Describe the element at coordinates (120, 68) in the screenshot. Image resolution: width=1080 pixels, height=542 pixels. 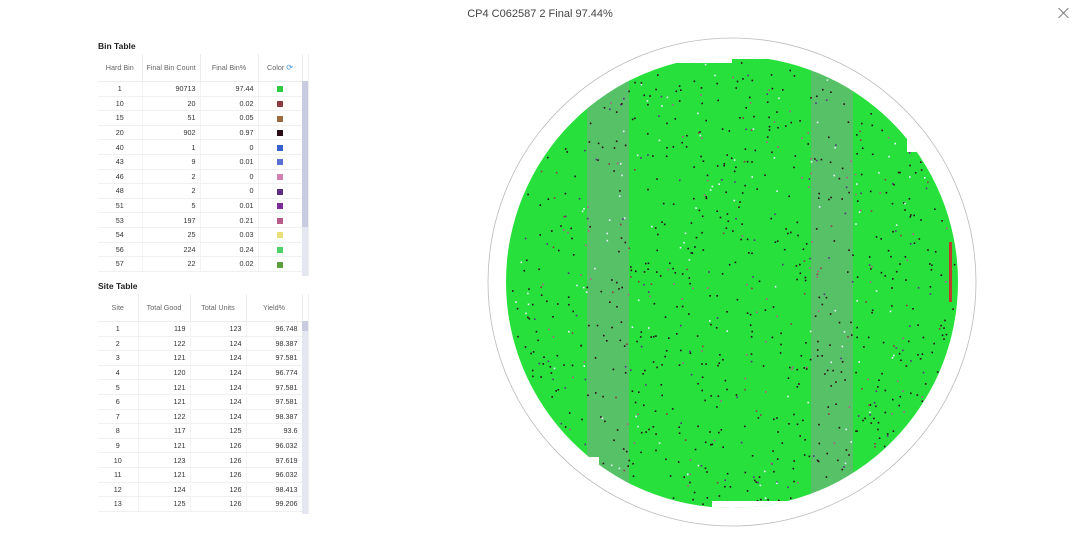
I see `bin-header-hard-bin: Hard Bin` at that location.